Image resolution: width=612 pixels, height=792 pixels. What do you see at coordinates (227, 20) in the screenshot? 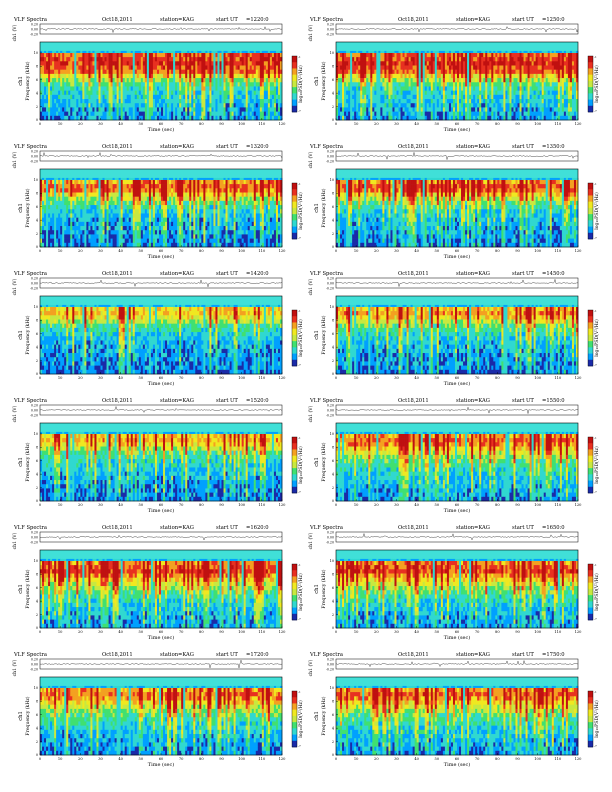
I see `panel-start-label: start UT` at bounding box center [227, 20].